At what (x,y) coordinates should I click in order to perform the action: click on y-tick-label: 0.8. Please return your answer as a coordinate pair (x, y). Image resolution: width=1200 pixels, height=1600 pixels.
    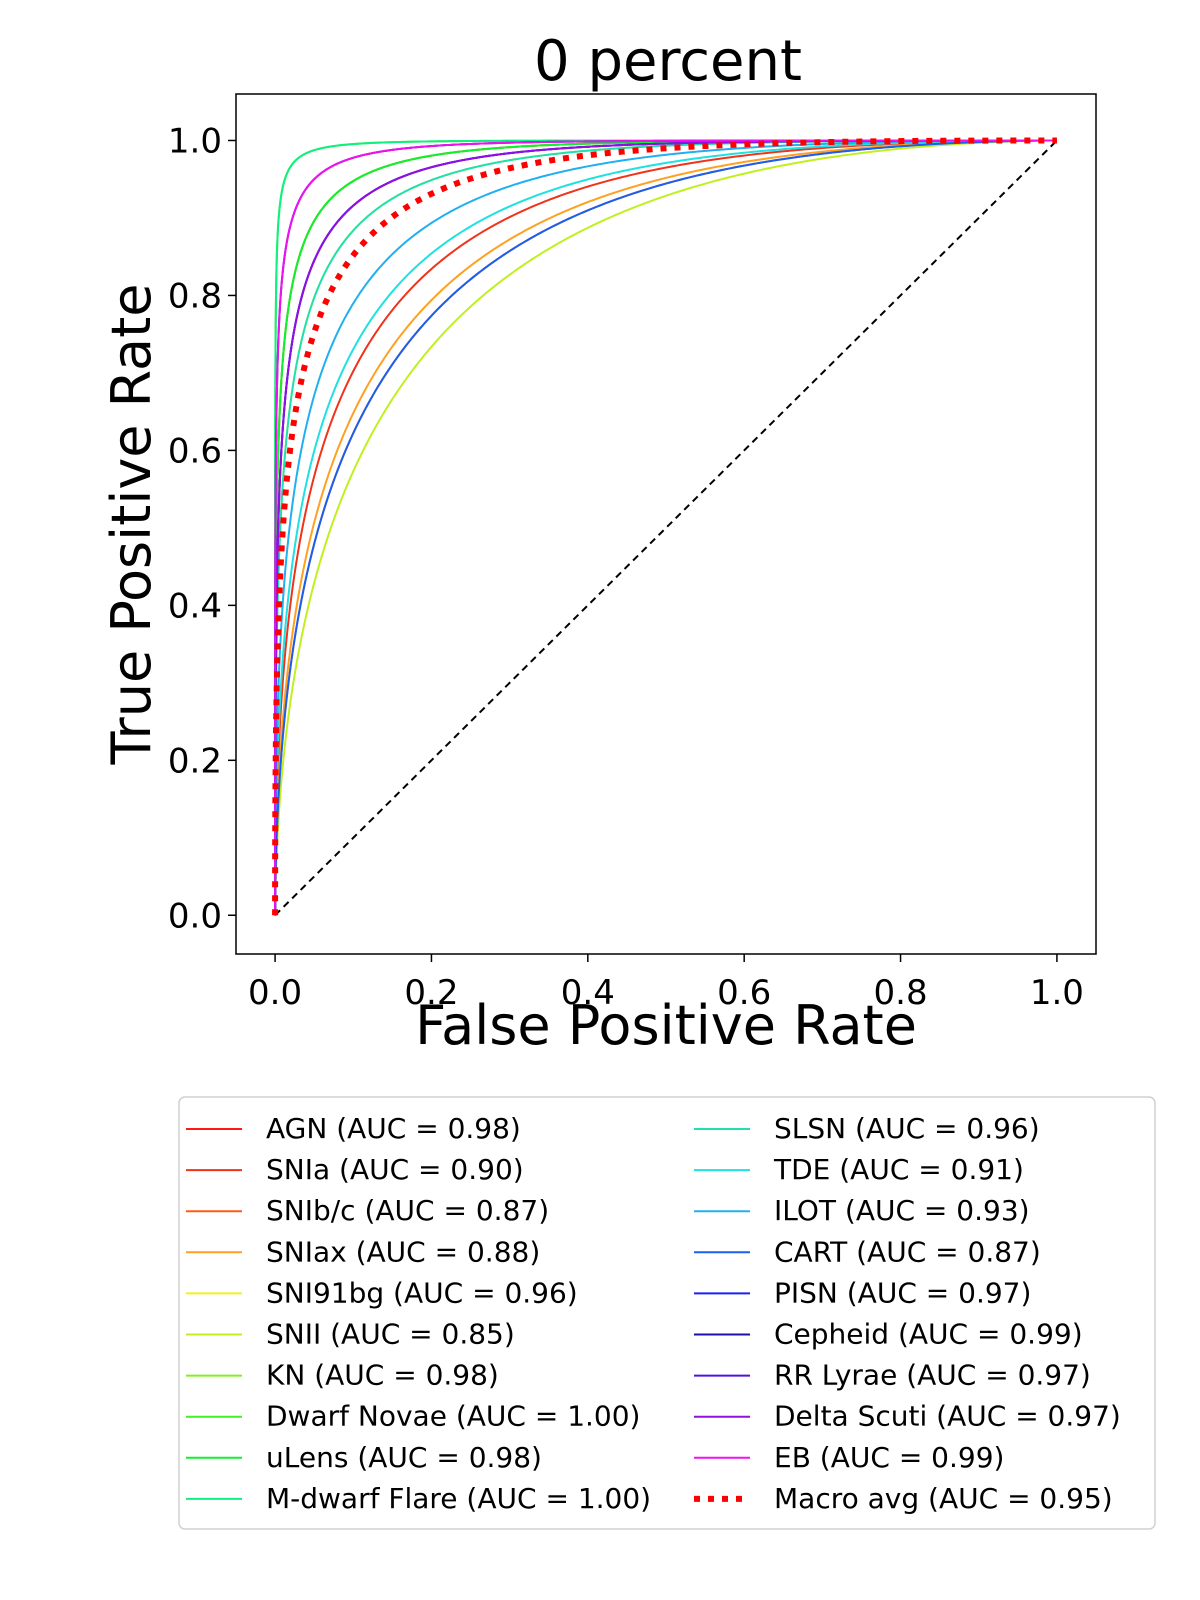
    Looking at the image, I should click on (195, 296).